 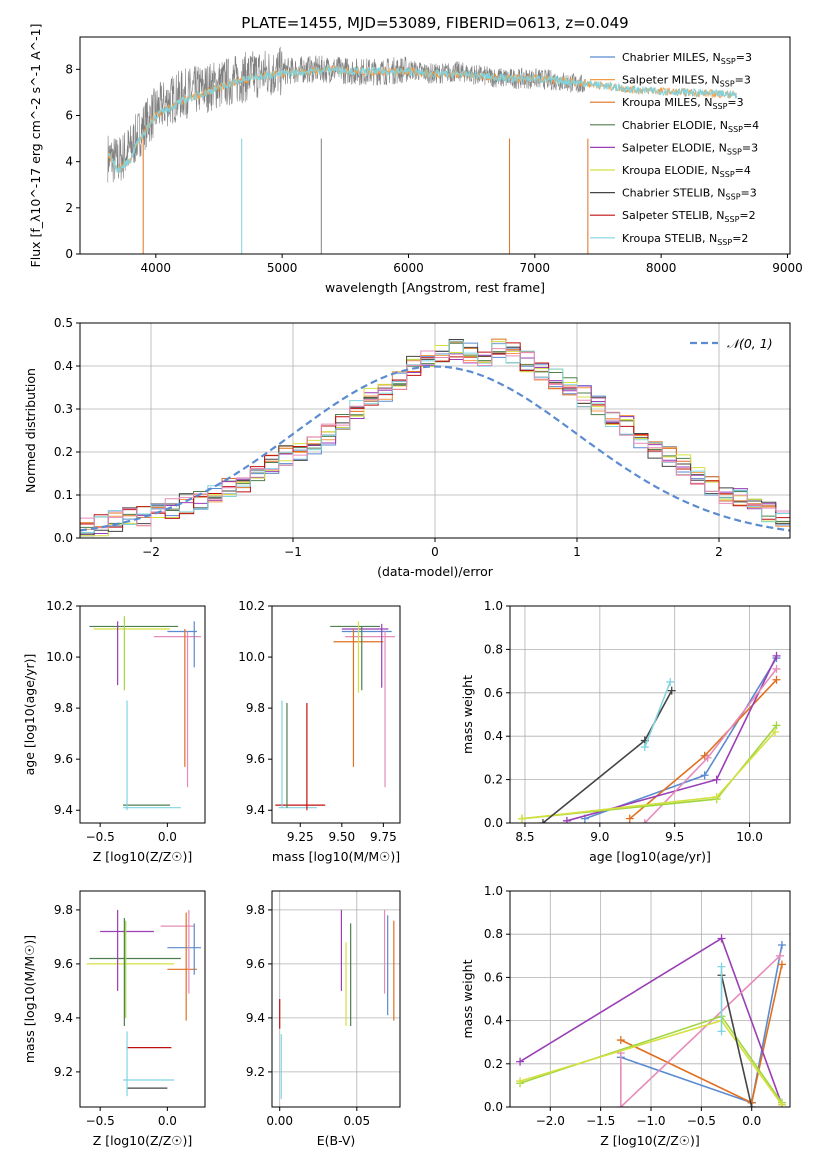 What do you see at coordinates (151, 552) in the screenshot?
I see `x-tick-label: −2` at bounding box center [151, 552].